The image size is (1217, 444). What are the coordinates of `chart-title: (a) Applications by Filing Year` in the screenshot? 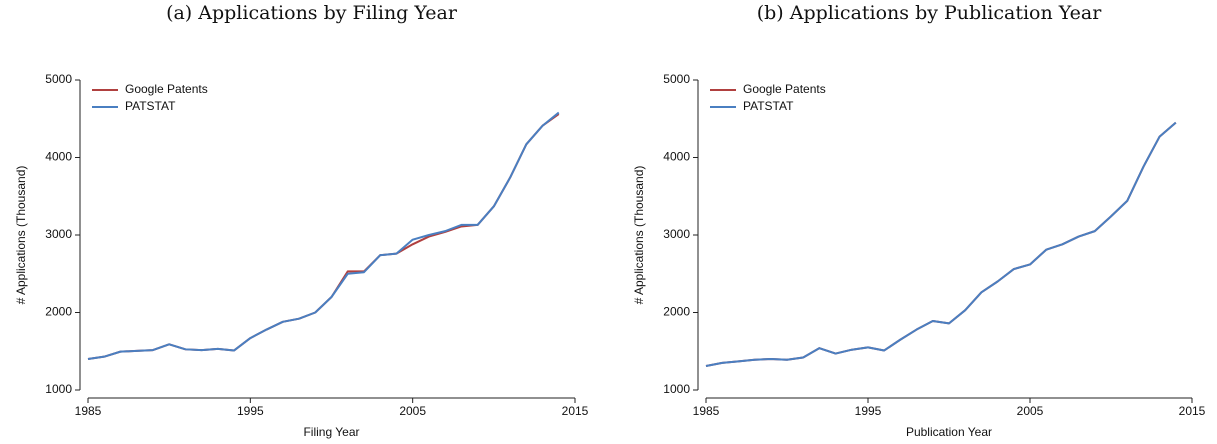 It's located at (312, 13).